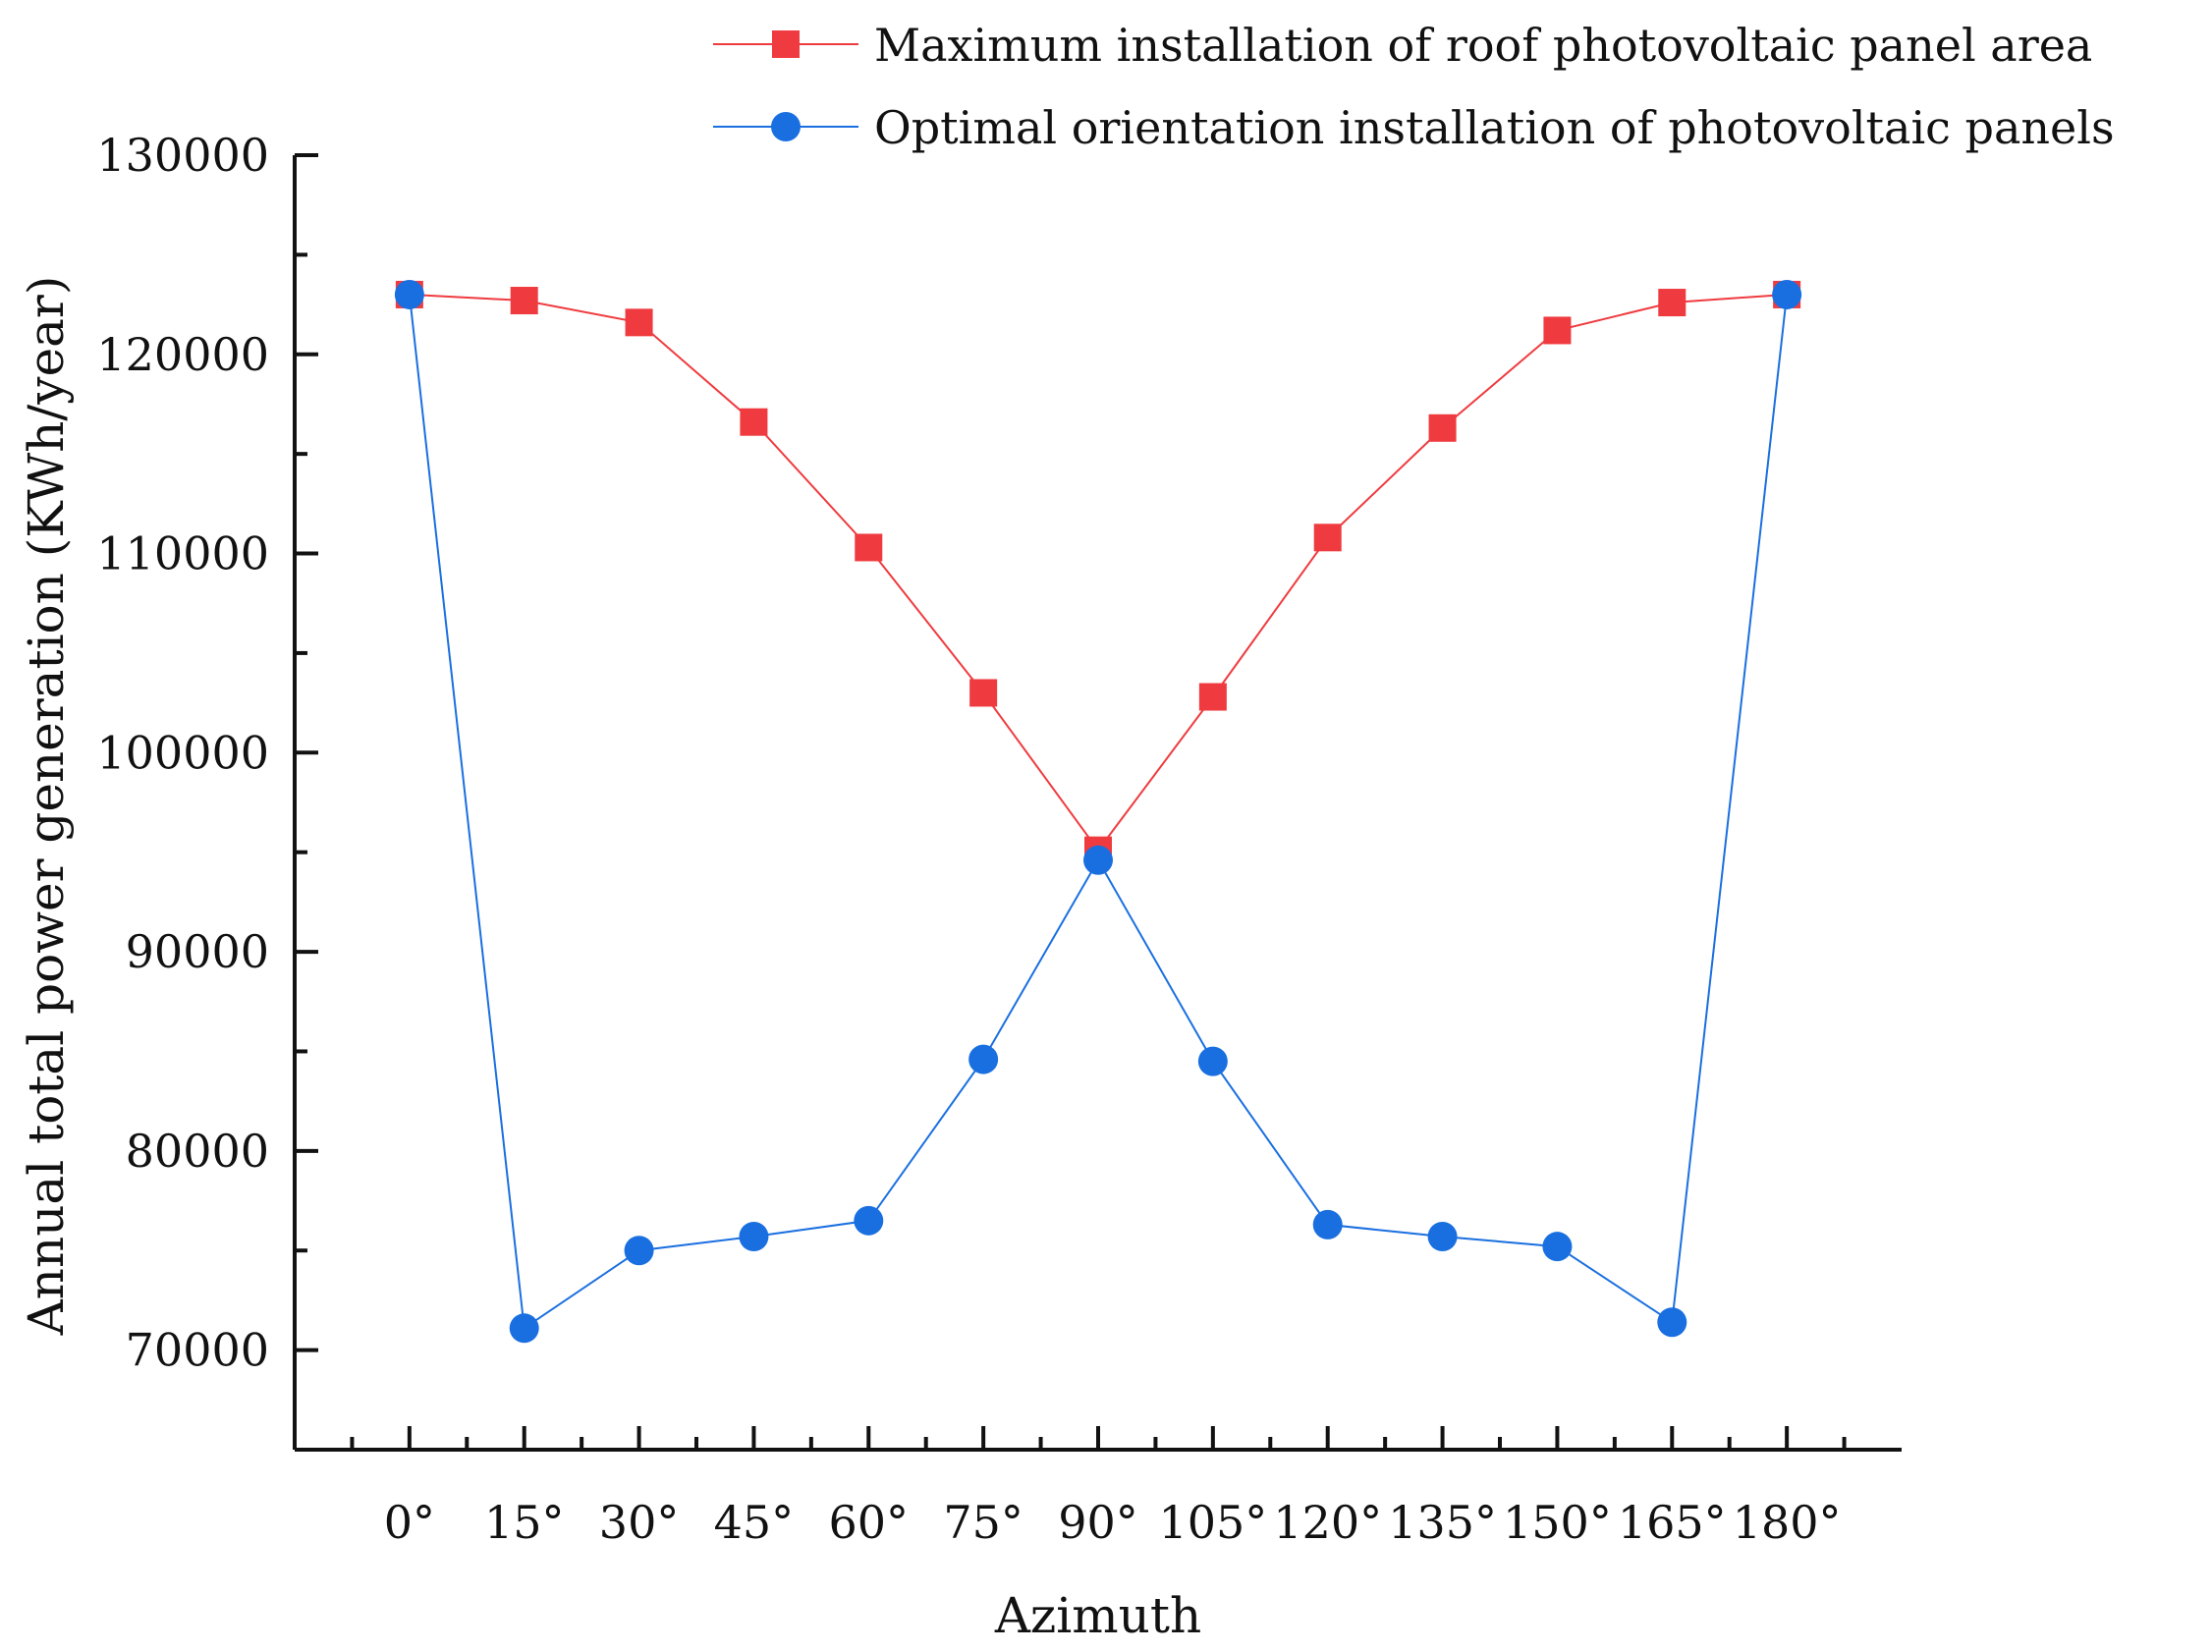 This screenshot has width=2212, height=1652. Describe the element at coordinates (1097, 1616) in the screenshot. I see `x-axis-title: Azimuth` at that location.